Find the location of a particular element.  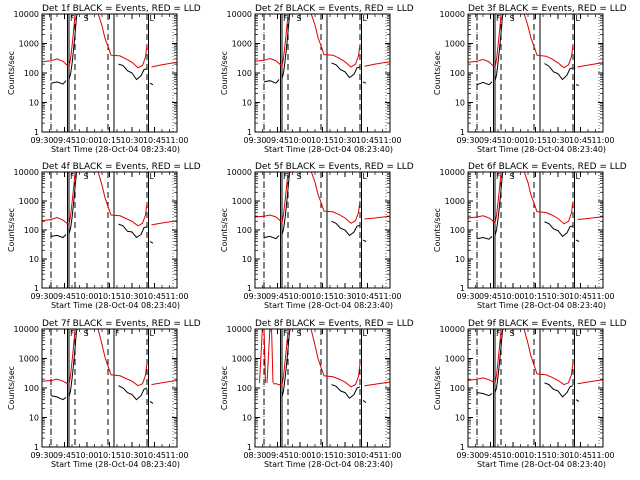

x-axis-label: Start Time (28-Oct-04 08:23:40) is located at coordinates (541, 305).